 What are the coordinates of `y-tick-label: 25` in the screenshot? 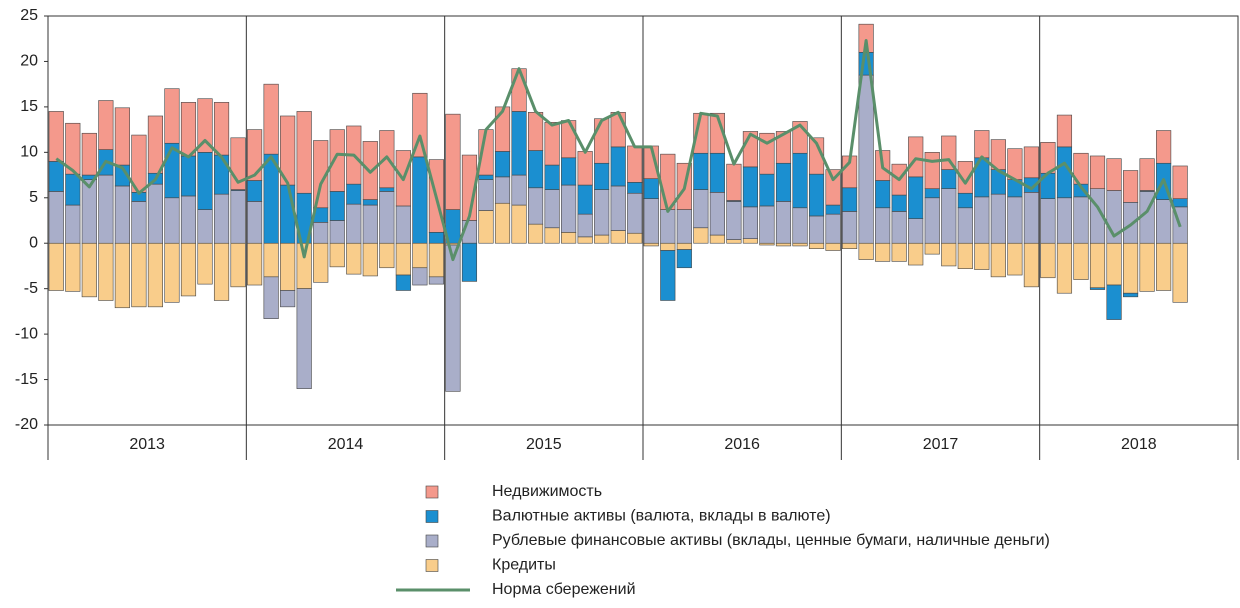 It's located at (29, 15).